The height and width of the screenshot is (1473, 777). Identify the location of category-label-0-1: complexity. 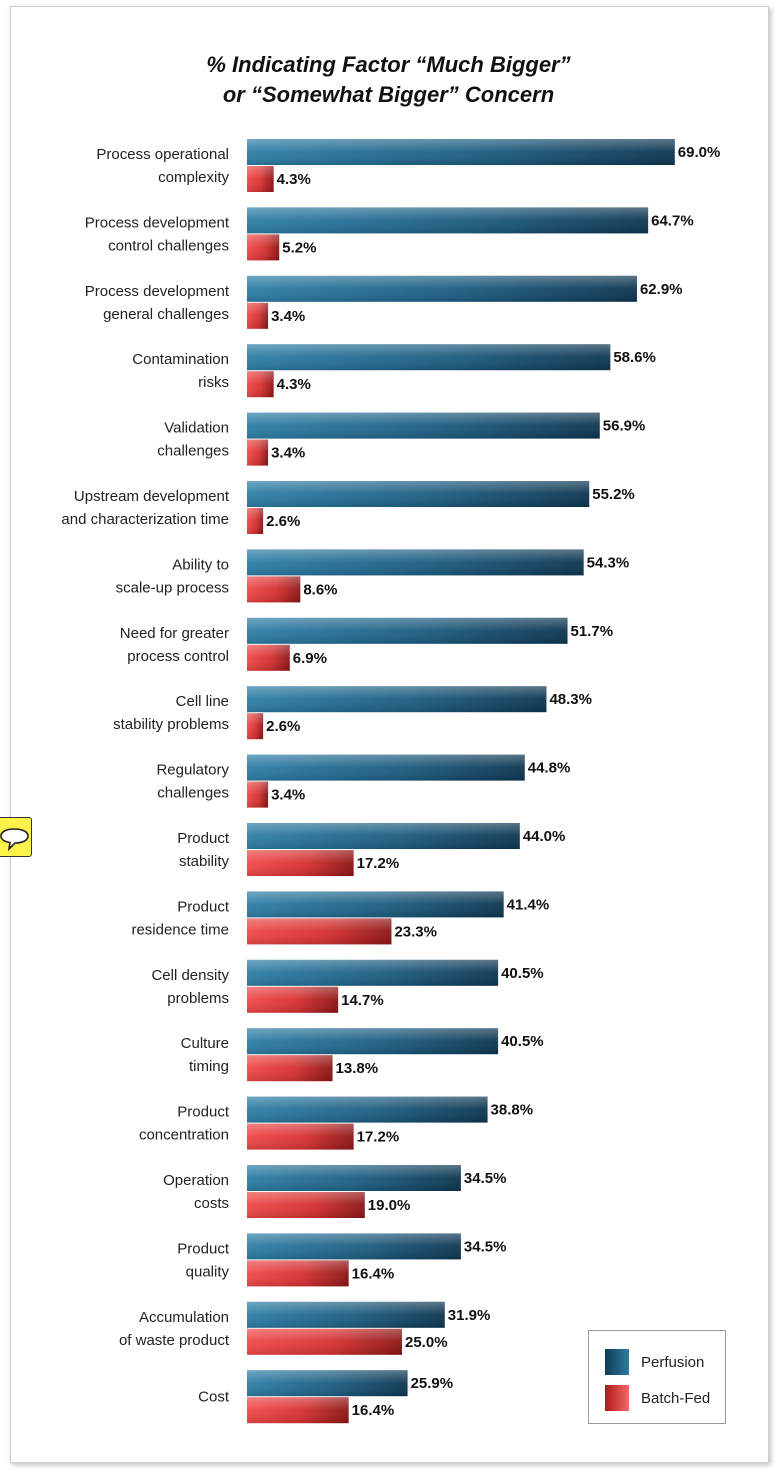
(193, 177).